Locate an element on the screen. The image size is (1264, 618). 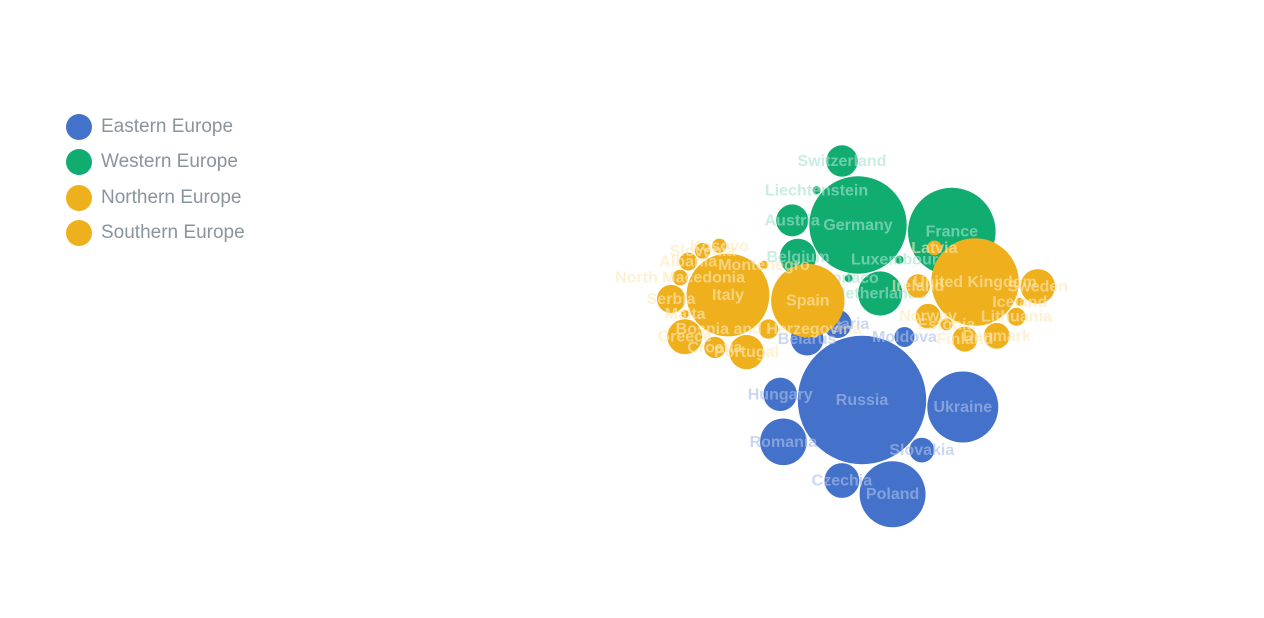
legend-label-northern-europe: Northern Europe is located at coordinates (171, 197).